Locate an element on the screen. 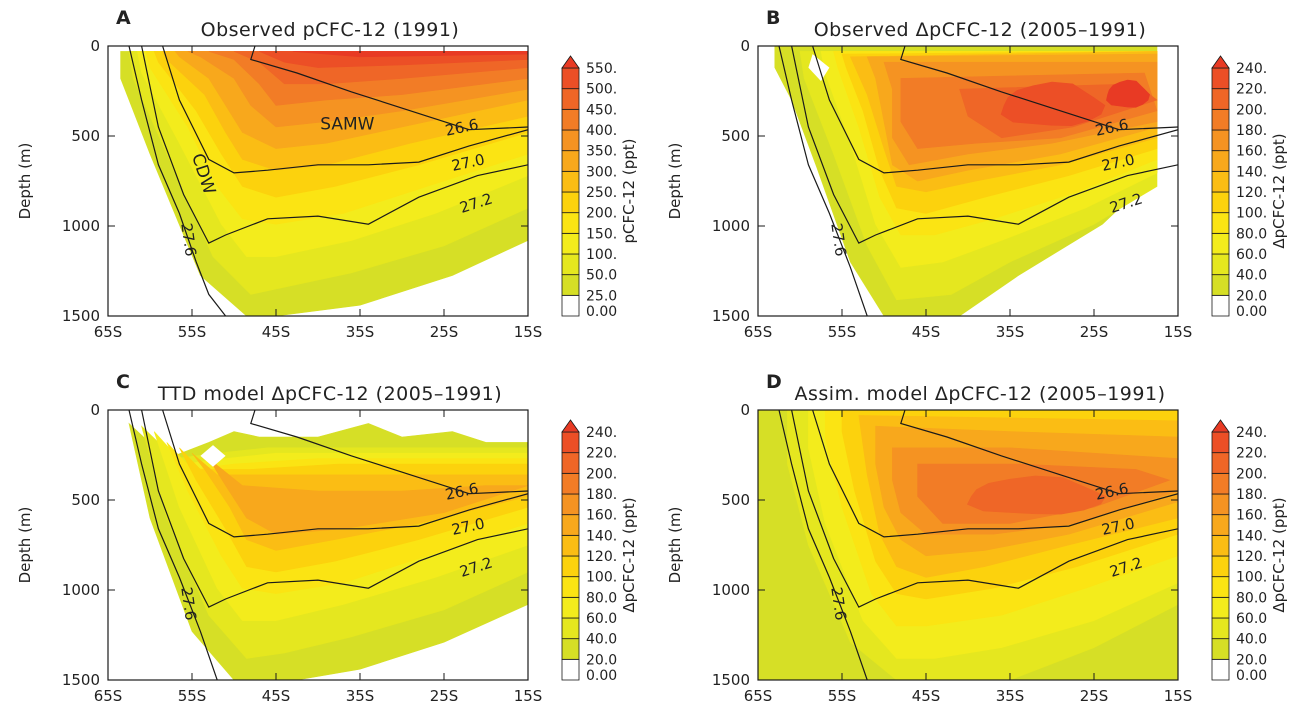 The height and width of the screenshot is (703, 1299). panel-title: Observed ΔpCFC-12 (2005–1991) is located at coordinates (980, 30).